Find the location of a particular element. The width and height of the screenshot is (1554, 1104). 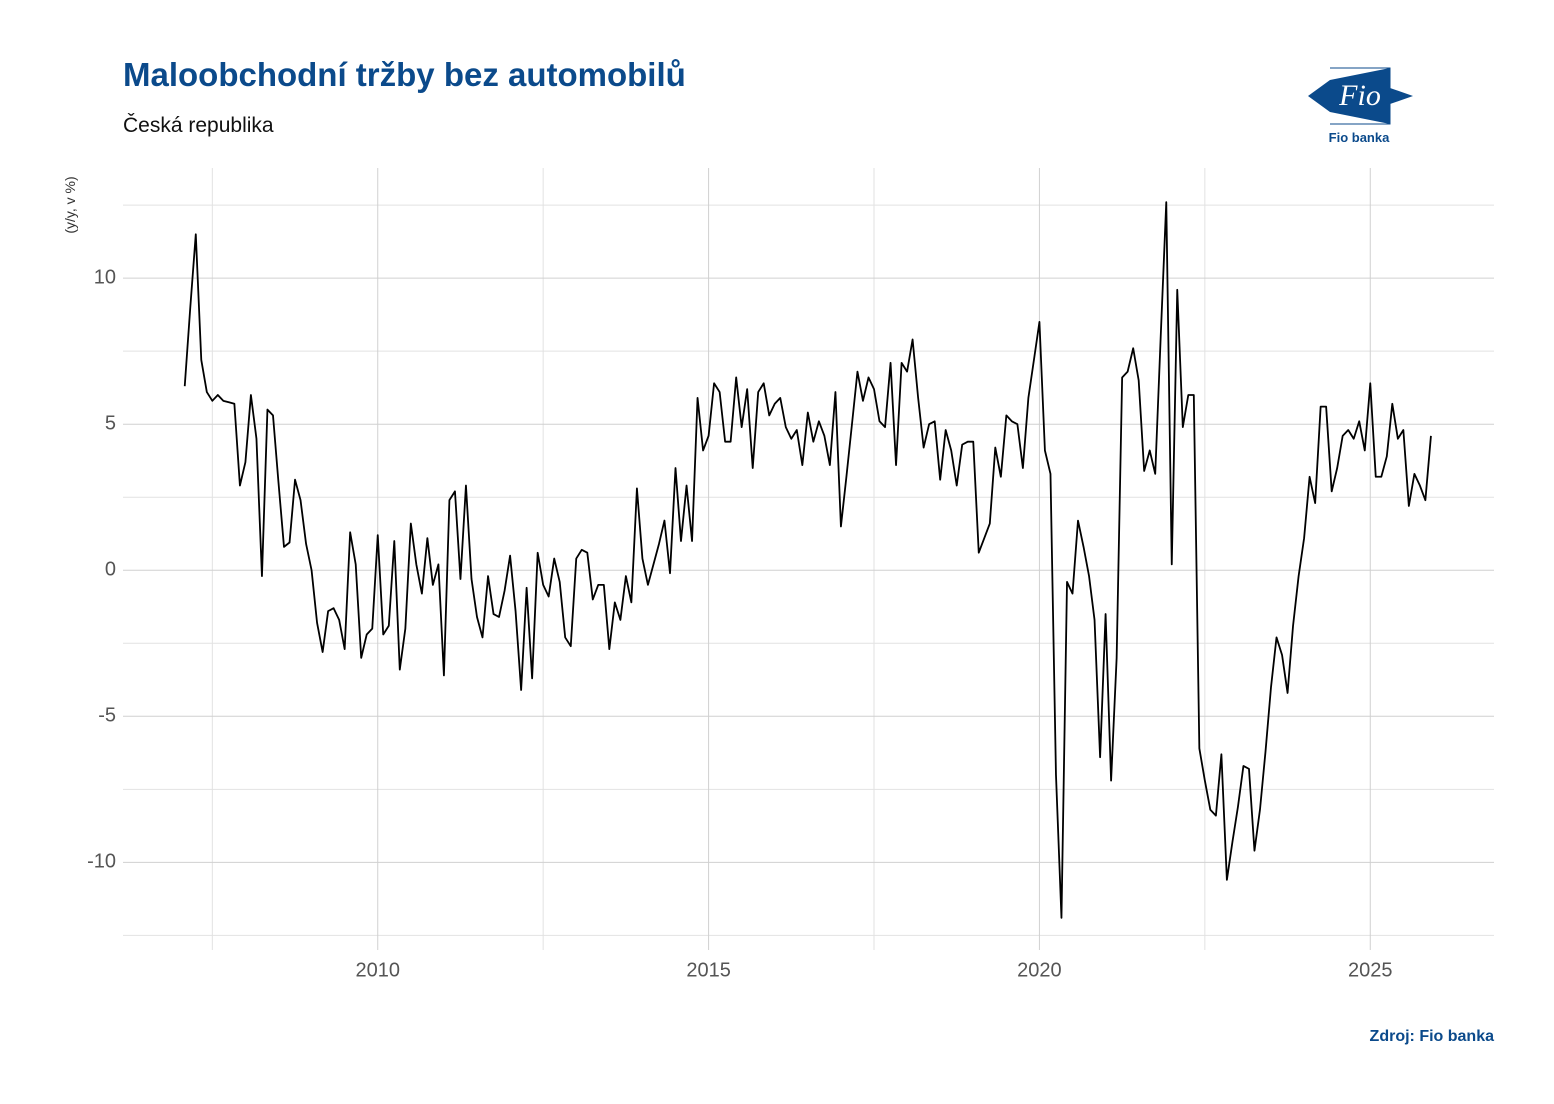

y-tick-label: -10 is located at coordinates (101, 862).